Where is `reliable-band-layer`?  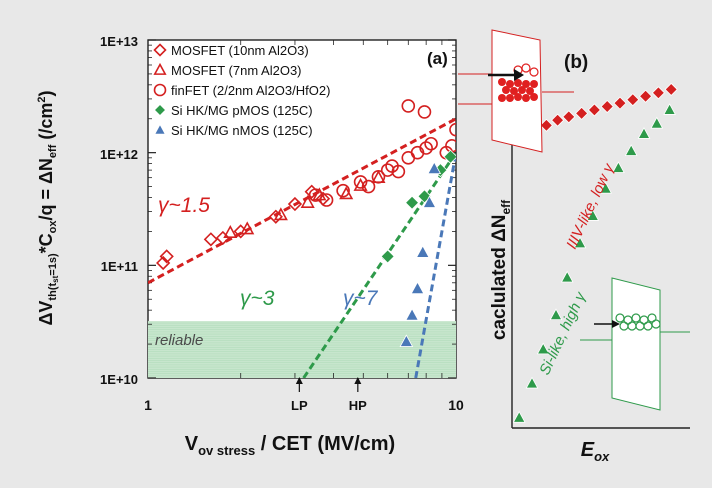
reliable-band-layer is located at coordinates (302, 349).